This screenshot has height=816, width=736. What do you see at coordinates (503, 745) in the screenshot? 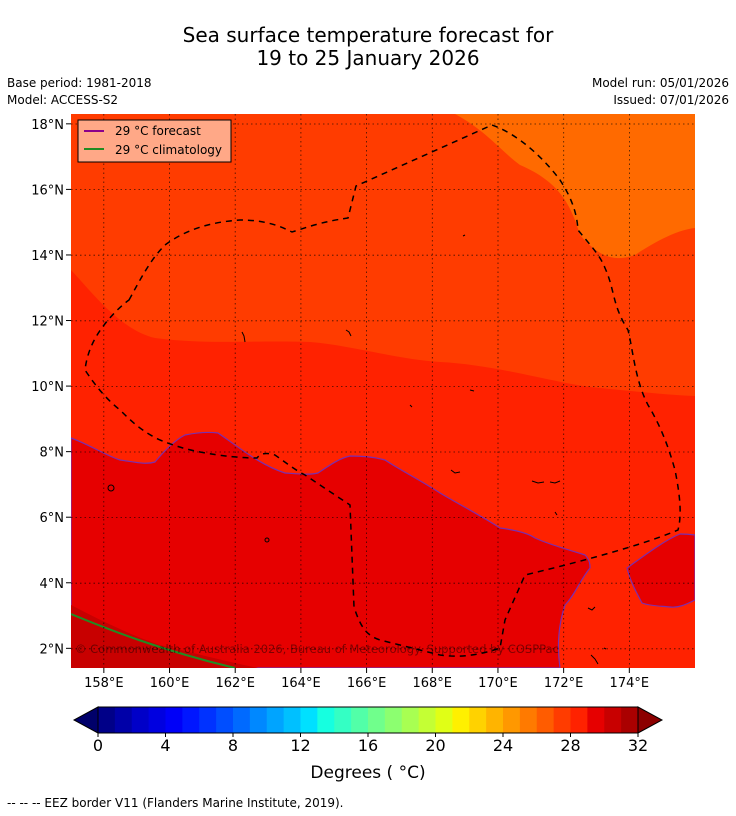
I see `colorbar-tick-label: 24` at bounding box center [503, 745].